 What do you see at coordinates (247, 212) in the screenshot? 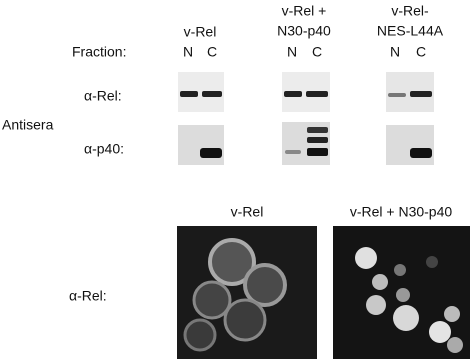
I see `panel-title: v-Rel` at bounding box center [247, 212].